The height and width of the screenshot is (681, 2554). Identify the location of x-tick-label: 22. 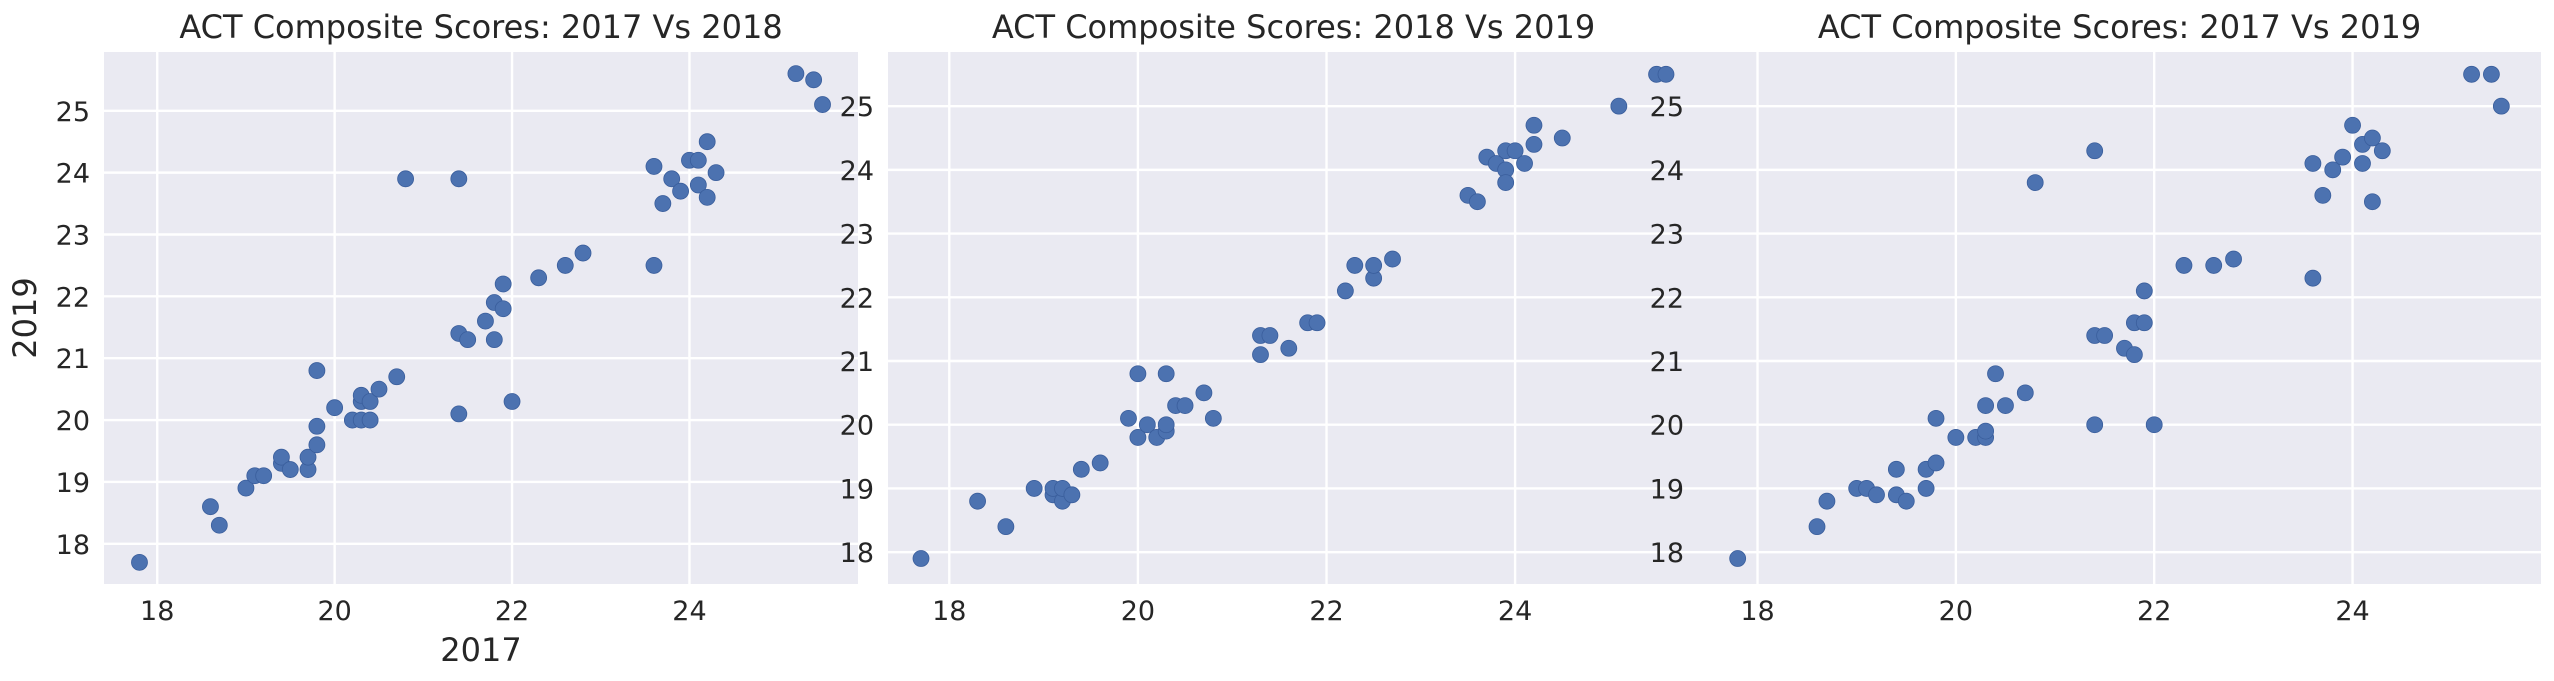
(2154, 611).